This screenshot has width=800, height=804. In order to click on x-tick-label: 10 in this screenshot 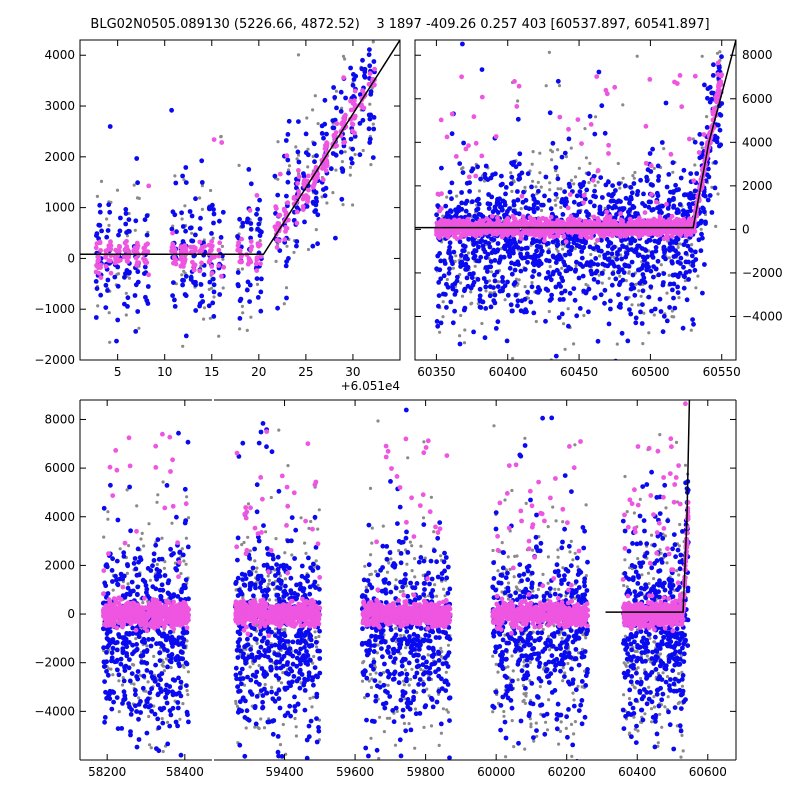, I will do `click(164, 372)`.